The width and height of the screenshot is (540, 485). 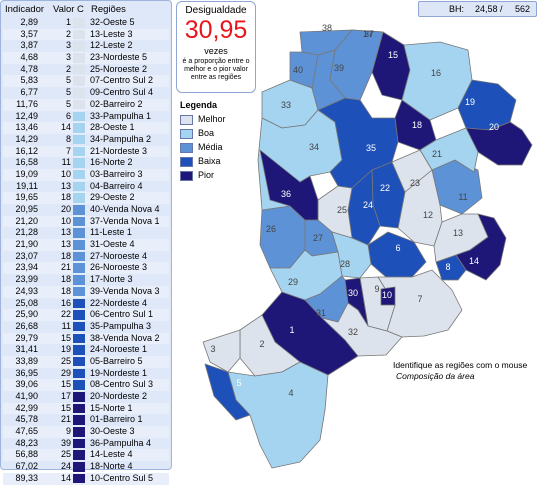 What do you see at coordinates (86, 432) in the screenshot?
I see `table-row: 47,65 9 30-Oeste 3` at bounding box center [86, 432].